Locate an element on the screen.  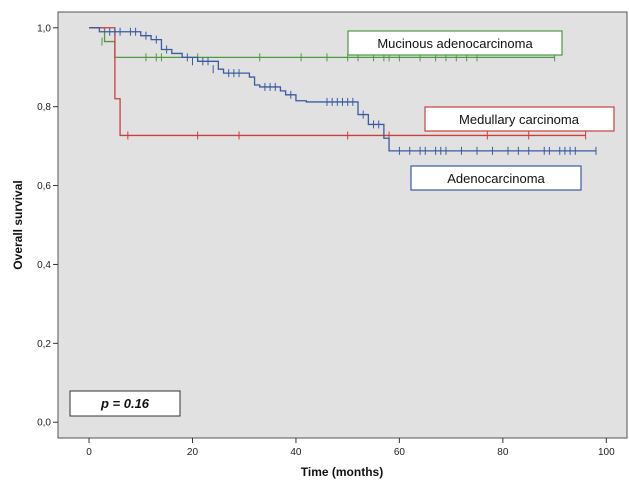
y-tick-label-4: 0,8 is located at coordinates (44, 107).